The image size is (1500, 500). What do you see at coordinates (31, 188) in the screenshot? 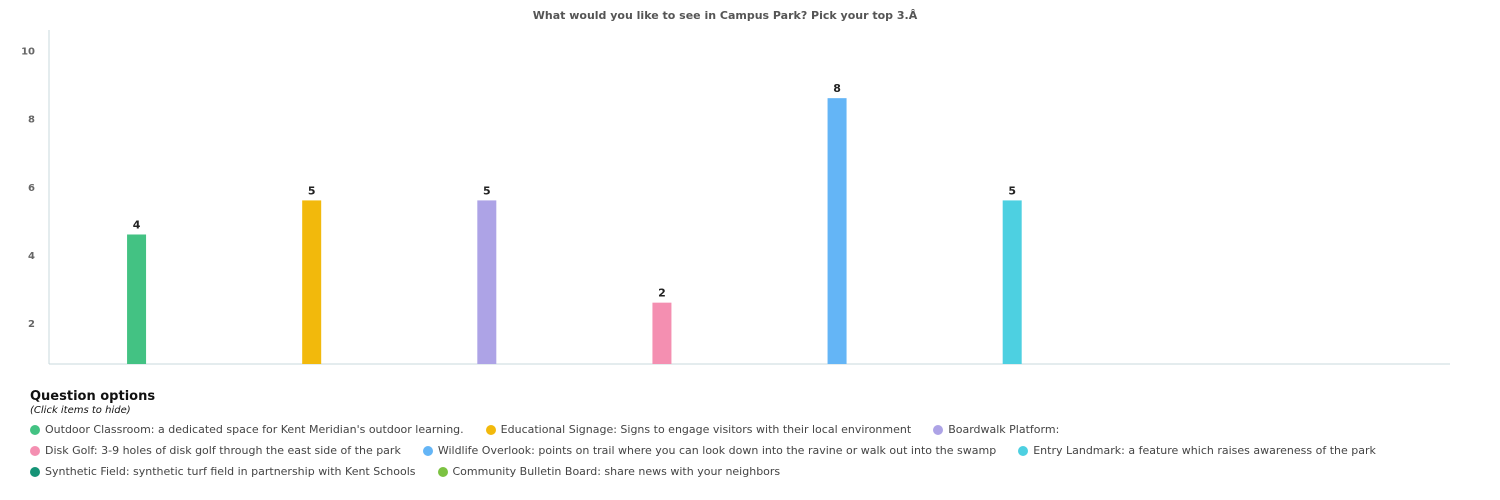
I see `y-tick-label: 6` at bounding box center [31, 188].